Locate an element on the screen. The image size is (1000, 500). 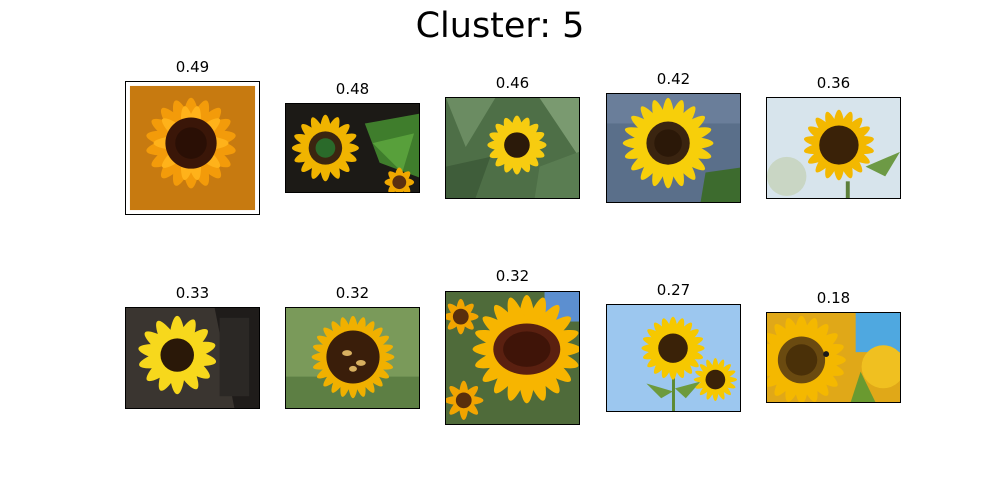
image-tile-10: 0.18 is located at coordinates (833, 346).